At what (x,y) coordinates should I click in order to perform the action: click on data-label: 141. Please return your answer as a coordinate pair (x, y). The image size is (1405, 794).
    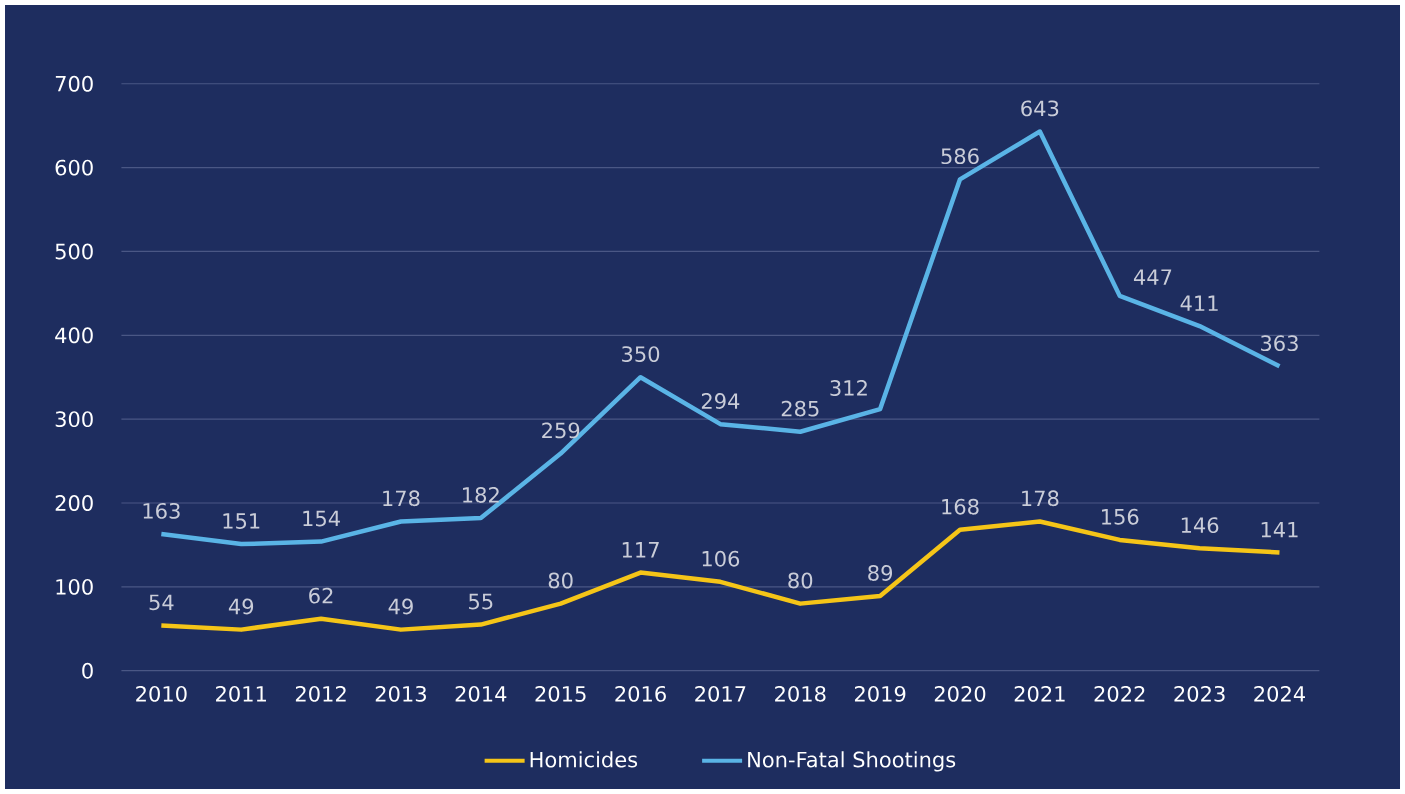
    Looking at the image, I should click on (1279, 529).